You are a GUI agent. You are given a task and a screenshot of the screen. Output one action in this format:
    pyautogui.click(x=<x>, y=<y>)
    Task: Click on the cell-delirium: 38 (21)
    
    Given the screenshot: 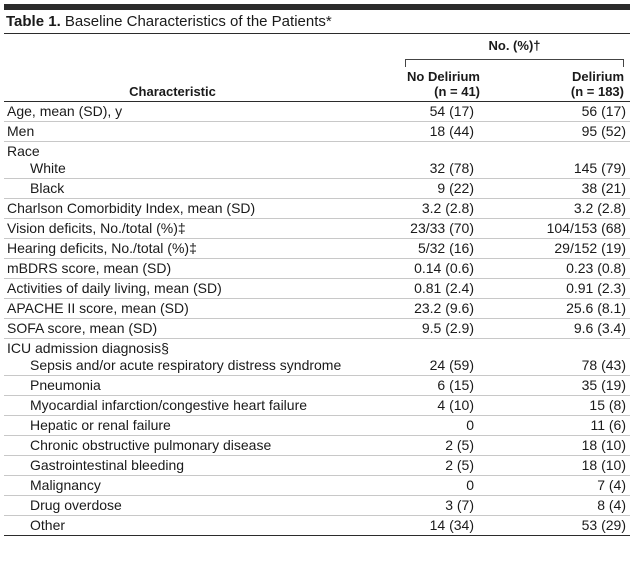 What is the action you would take?
    pyautogui.click(x=603, y=188)
    